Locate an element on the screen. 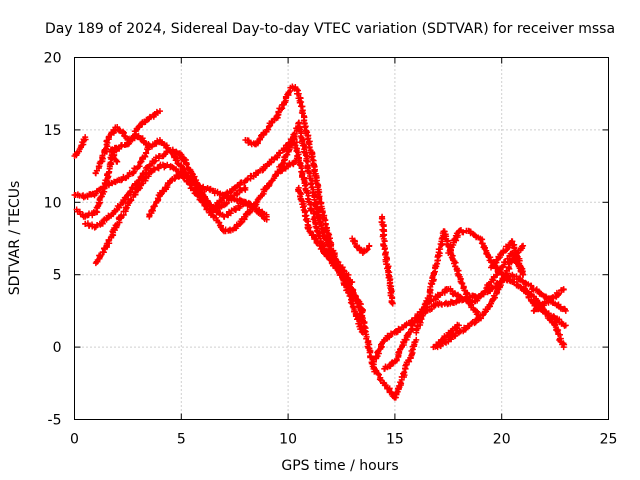  y-tick-label: -5 is located at coordinates (55, 421).